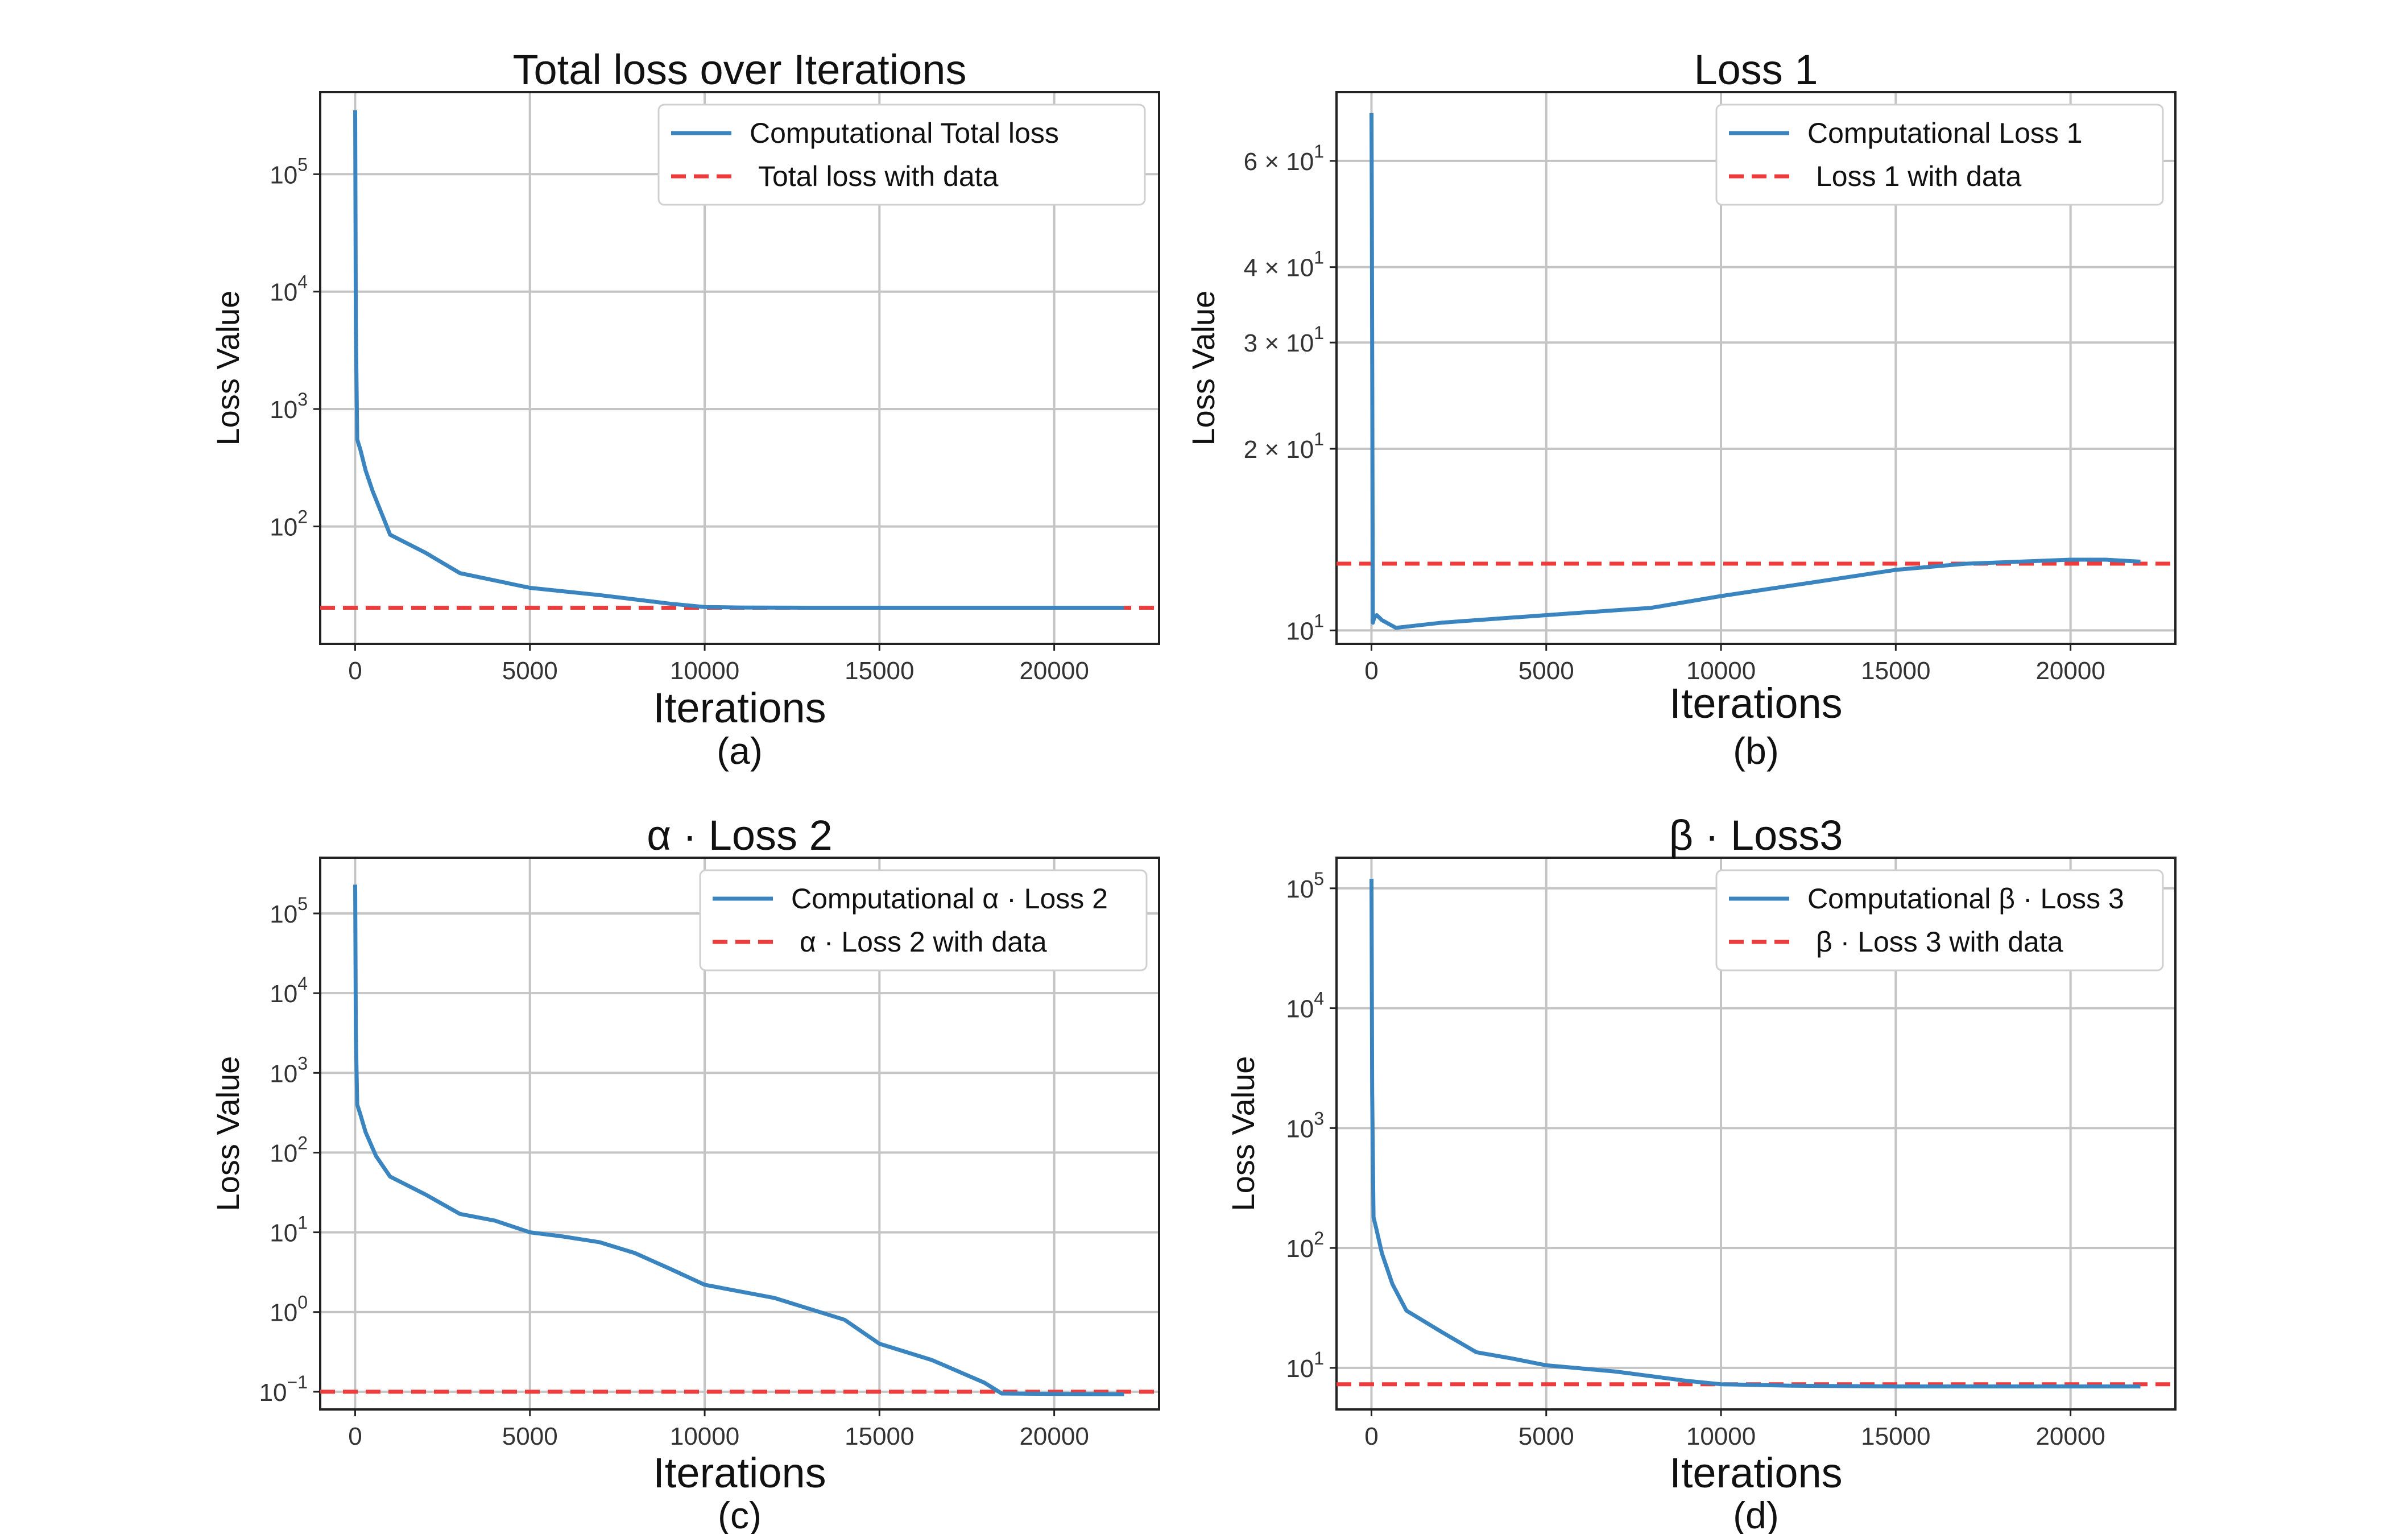 This screenshot has width=2408, height=1534. What do you see at coordinates (1756, 1514) in the screenshot?
I see `panel-caption: (d)` at bounding box center [1756, 1514].